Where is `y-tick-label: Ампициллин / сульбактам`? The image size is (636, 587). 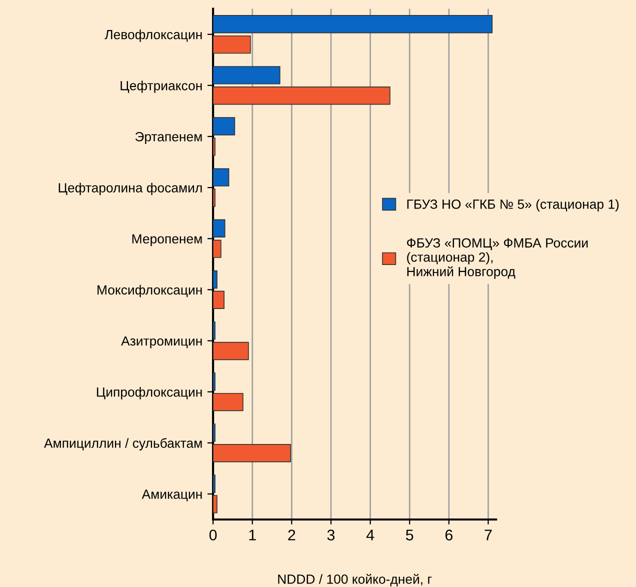 y-tick-label: Ампициллин / сульбактам is located at coordinates (123, 444).